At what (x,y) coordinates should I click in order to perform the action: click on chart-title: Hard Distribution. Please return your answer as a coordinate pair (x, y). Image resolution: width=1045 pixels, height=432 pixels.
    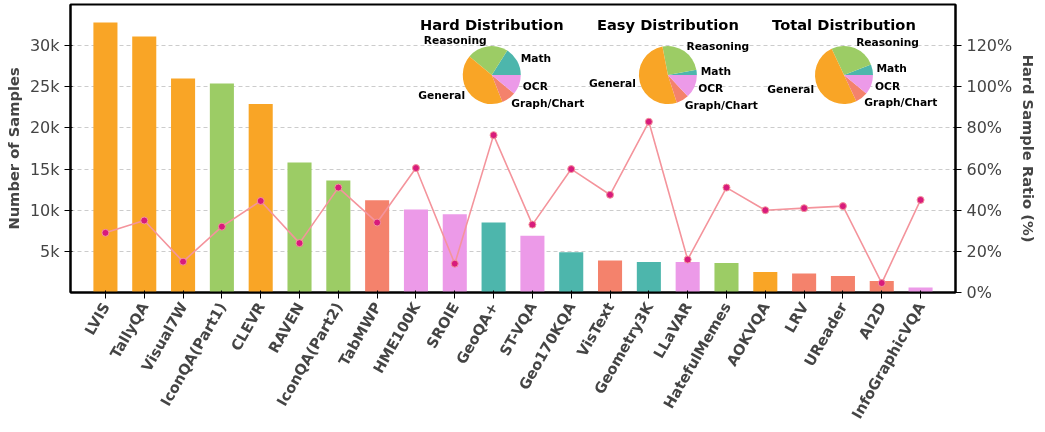
    Looking at the image, I should click on (491, 25).